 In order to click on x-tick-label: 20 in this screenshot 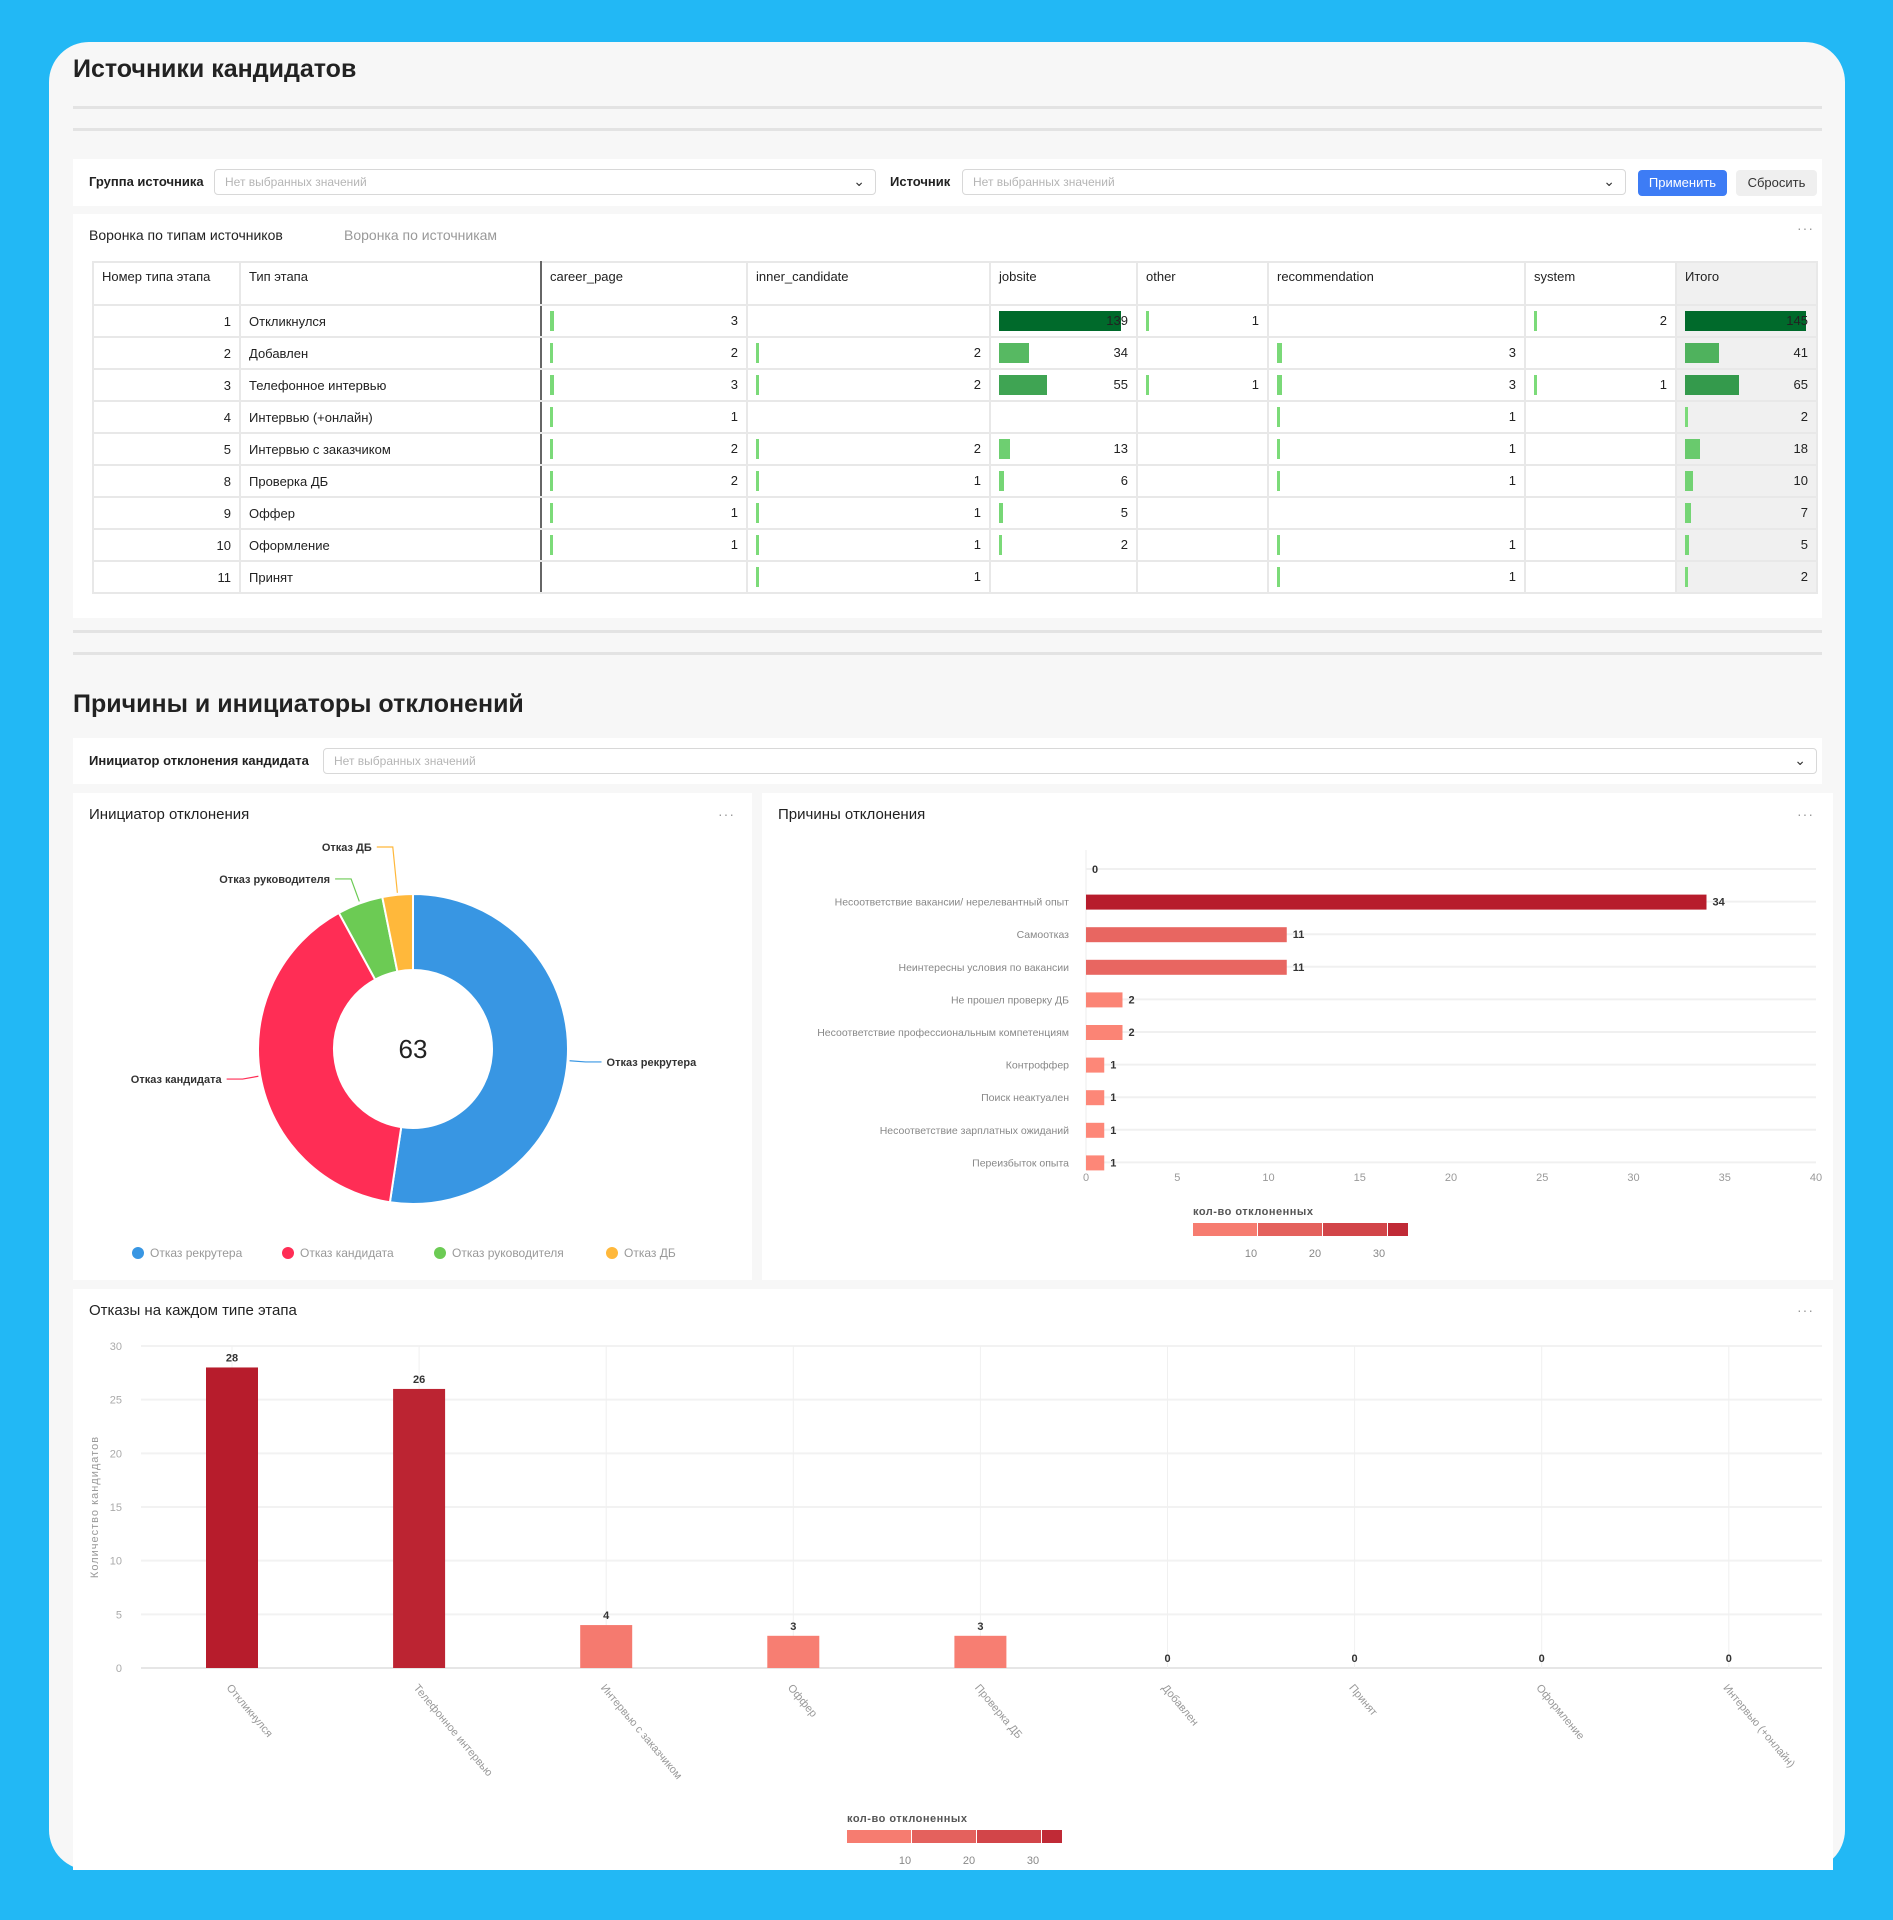, I will do `click(1451, 1178)`.